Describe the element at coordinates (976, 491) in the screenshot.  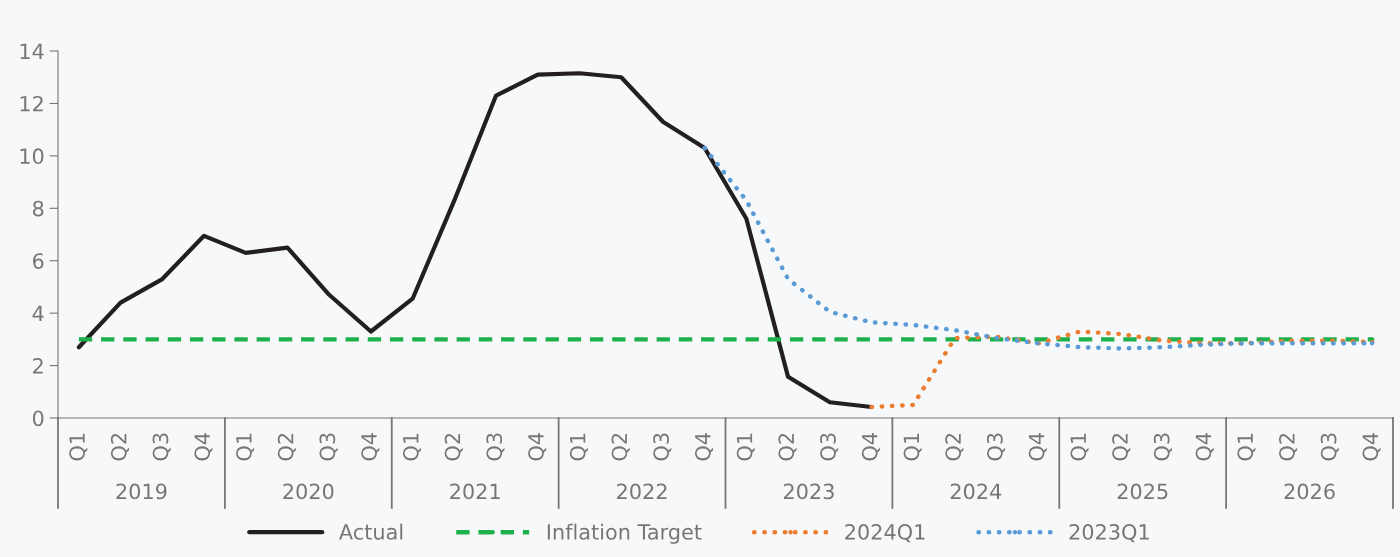
I see `text: 2024` at that location.